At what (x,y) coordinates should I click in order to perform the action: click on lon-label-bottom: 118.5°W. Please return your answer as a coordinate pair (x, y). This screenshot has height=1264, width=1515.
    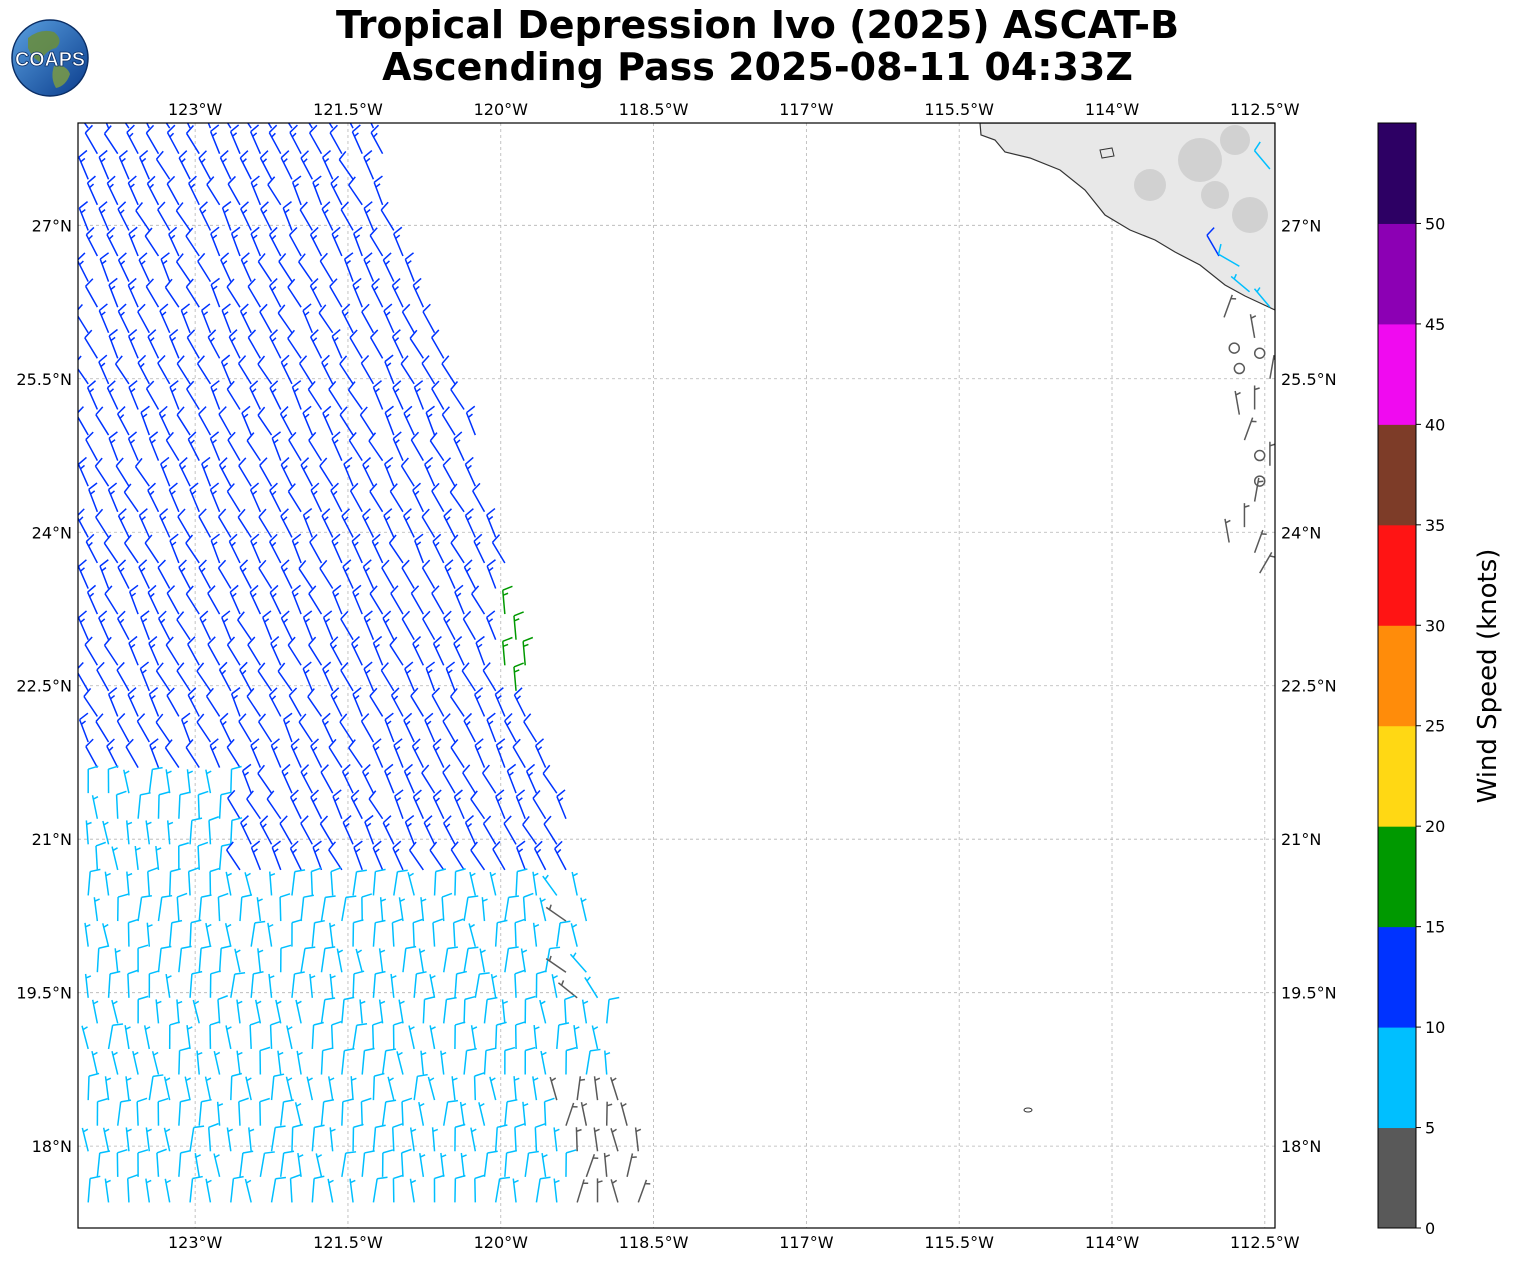
    Looking at the image, I should click on (654, 1242).